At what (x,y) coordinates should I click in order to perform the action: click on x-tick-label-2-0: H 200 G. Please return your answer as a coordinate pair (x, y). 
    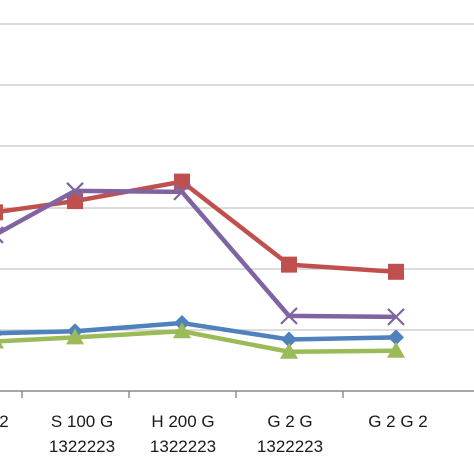
    Looking at the image, I should click on (182, 421).